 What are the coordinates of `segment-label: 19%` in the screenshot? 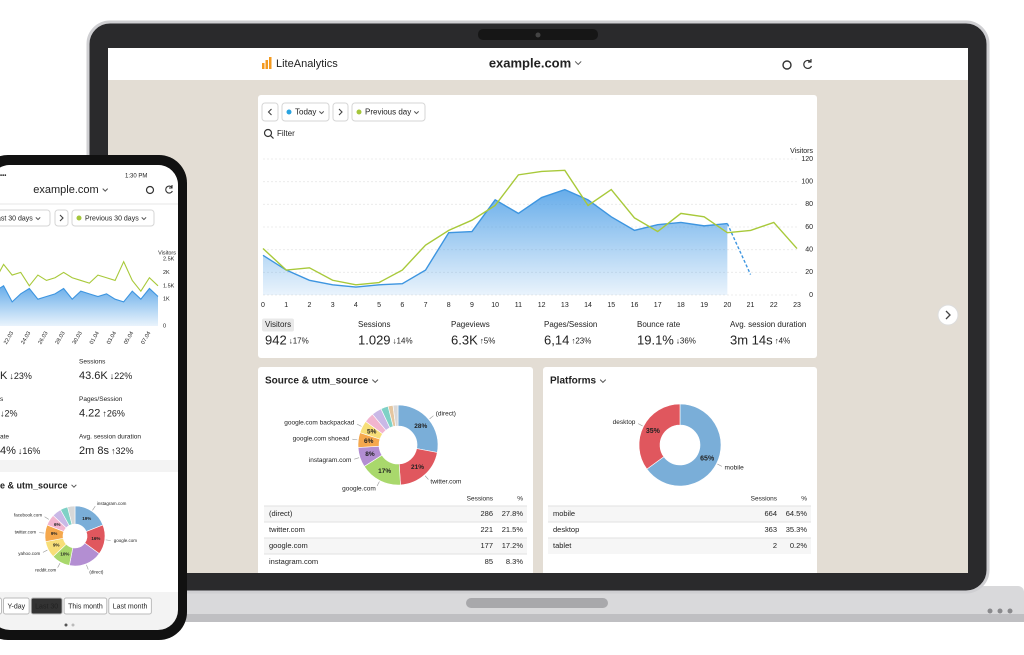 It's located at (86, 518).